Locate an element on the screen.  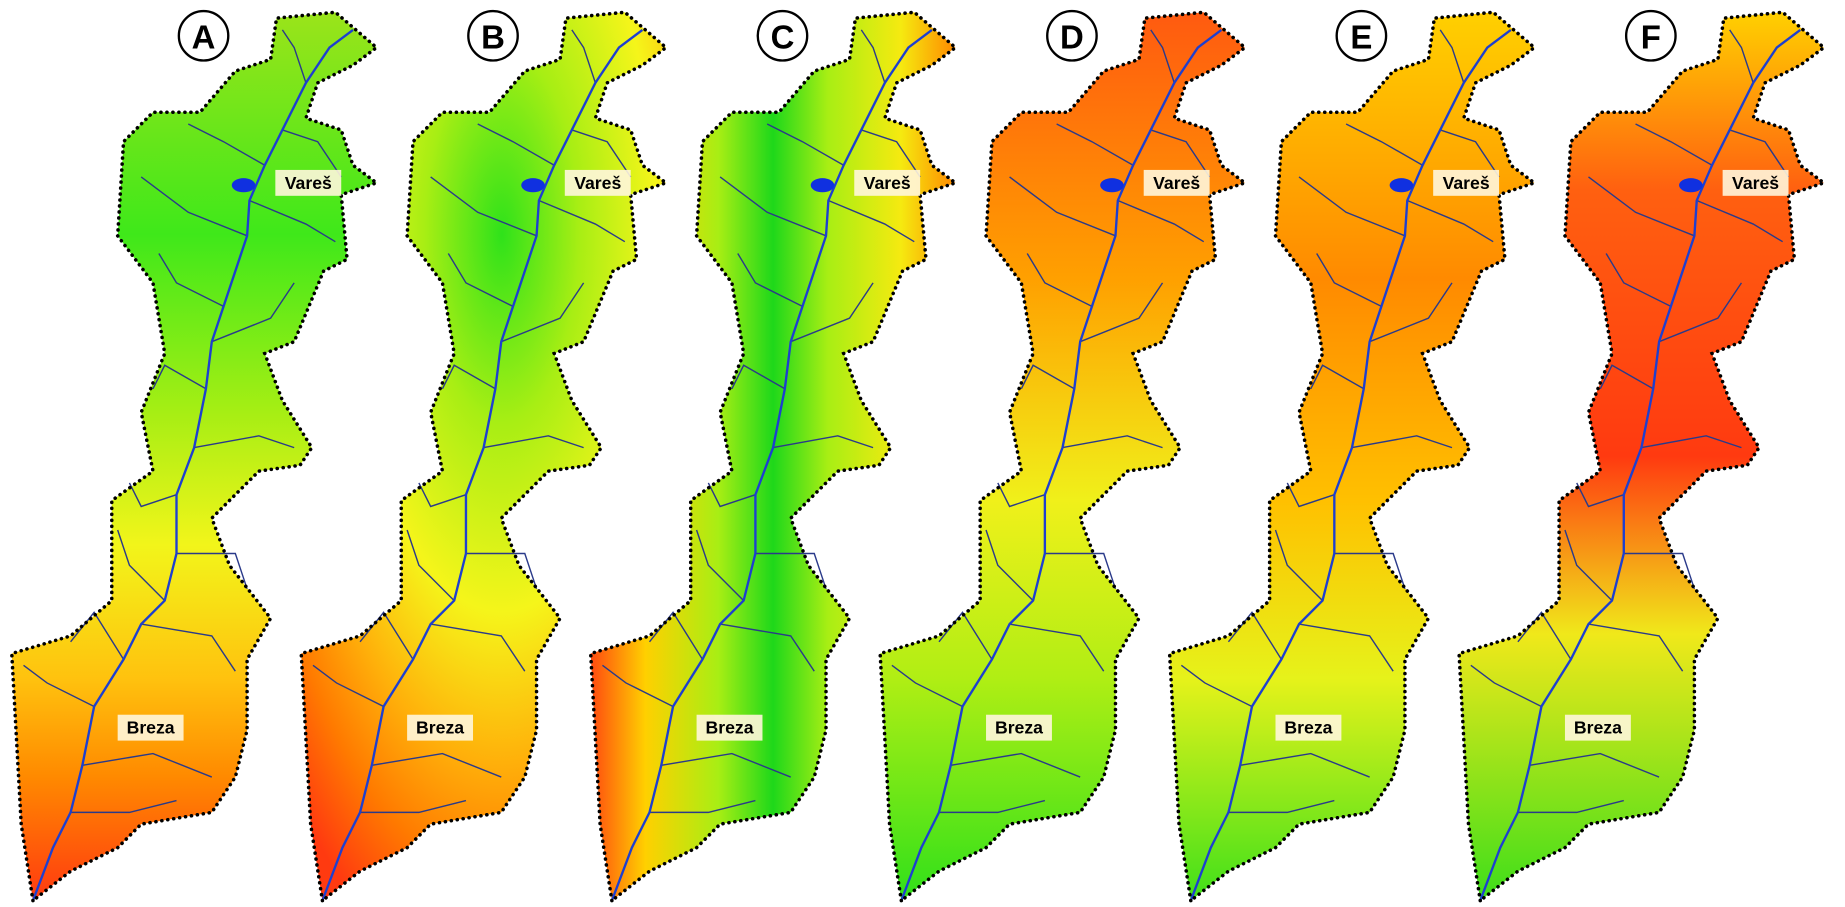
panel-label: F is located at coordinates (1651, 36).